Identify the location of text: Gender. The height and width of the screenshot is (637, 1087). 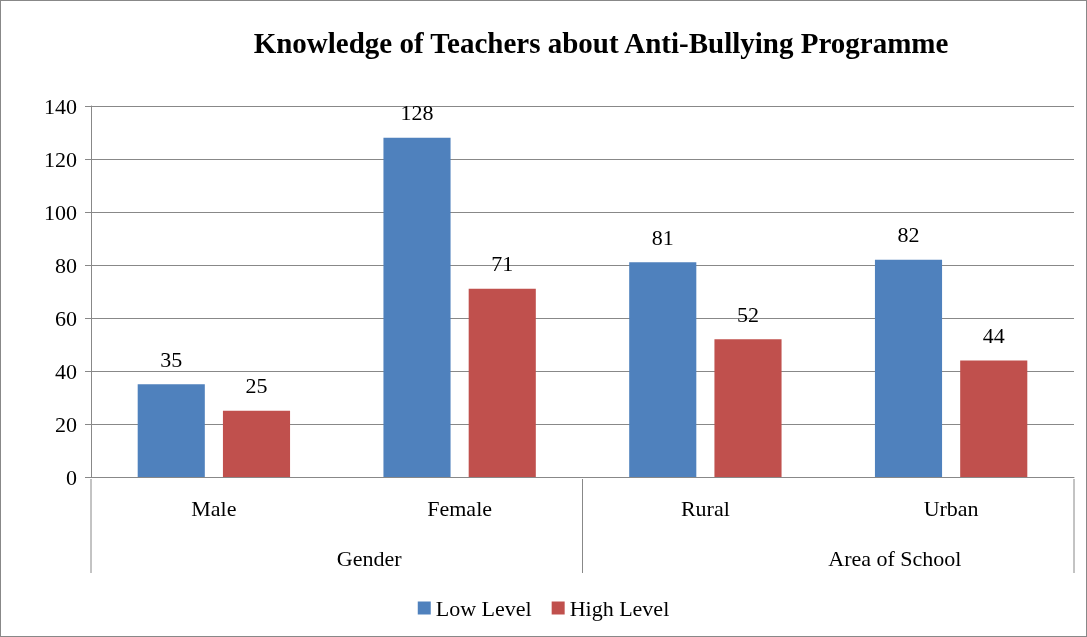
(369, 558).